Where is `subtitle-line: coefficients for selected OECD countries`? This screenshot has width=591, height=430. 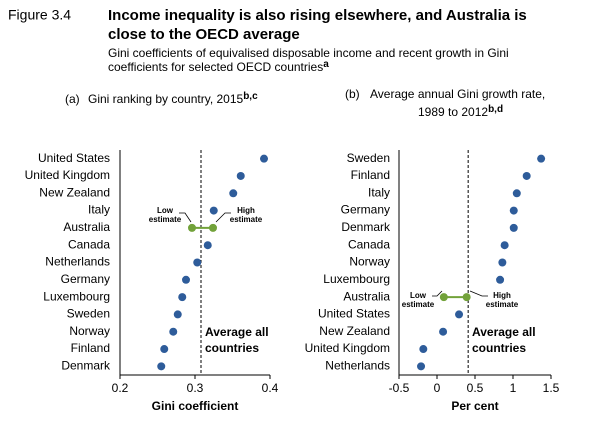
subtitle-line: coefficients for selected OECD countries is located at coordinates (215, 67).